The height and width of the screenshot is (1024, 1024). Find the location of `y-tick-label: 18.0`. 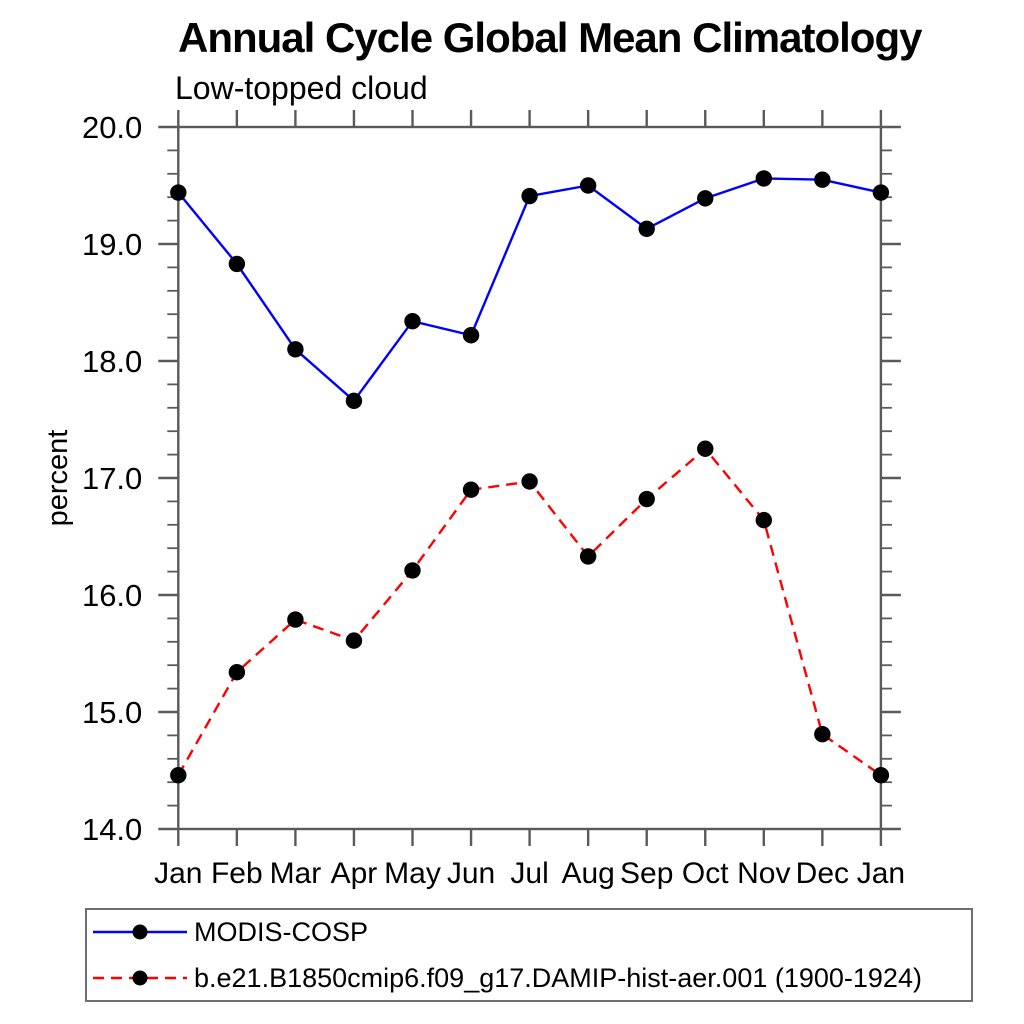

y-tick-label: 18.0 is located at coordinates (112, 361).